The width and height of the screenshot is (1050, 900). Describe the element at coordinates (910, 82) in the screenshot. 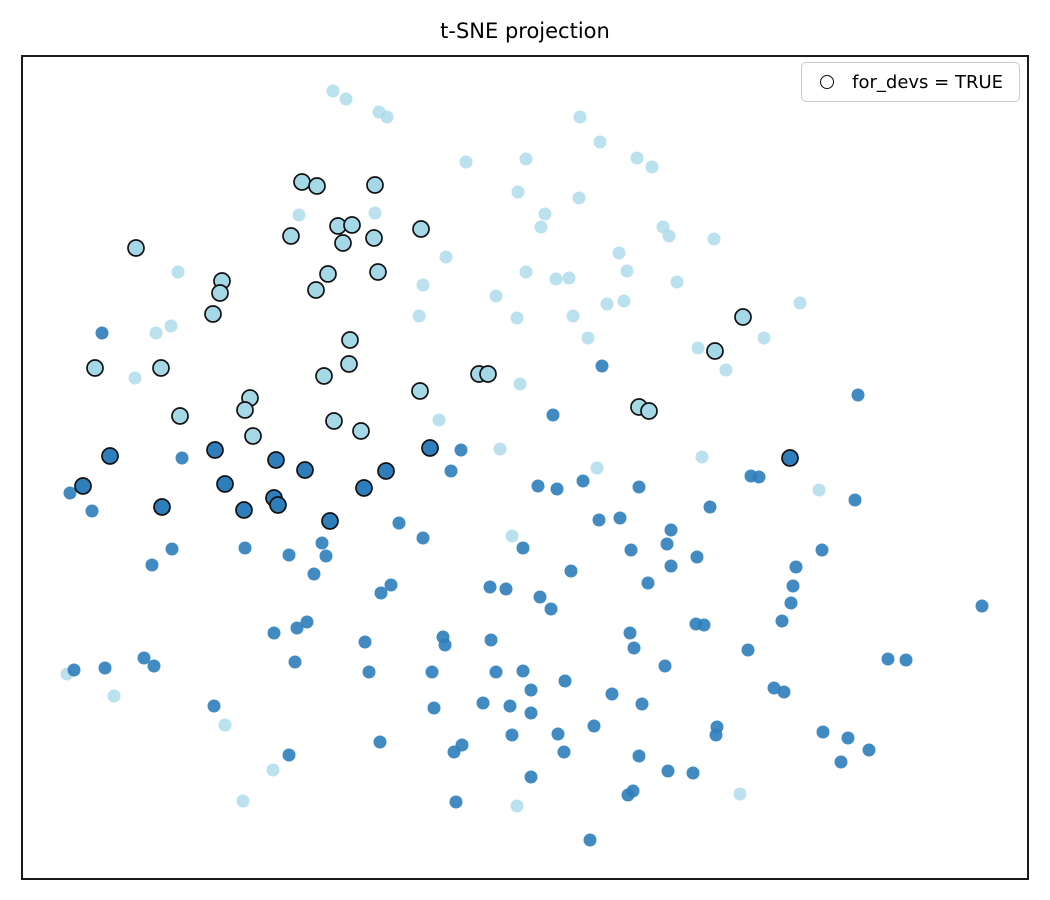

I see `legend: for_devs = TRUE` at that location.